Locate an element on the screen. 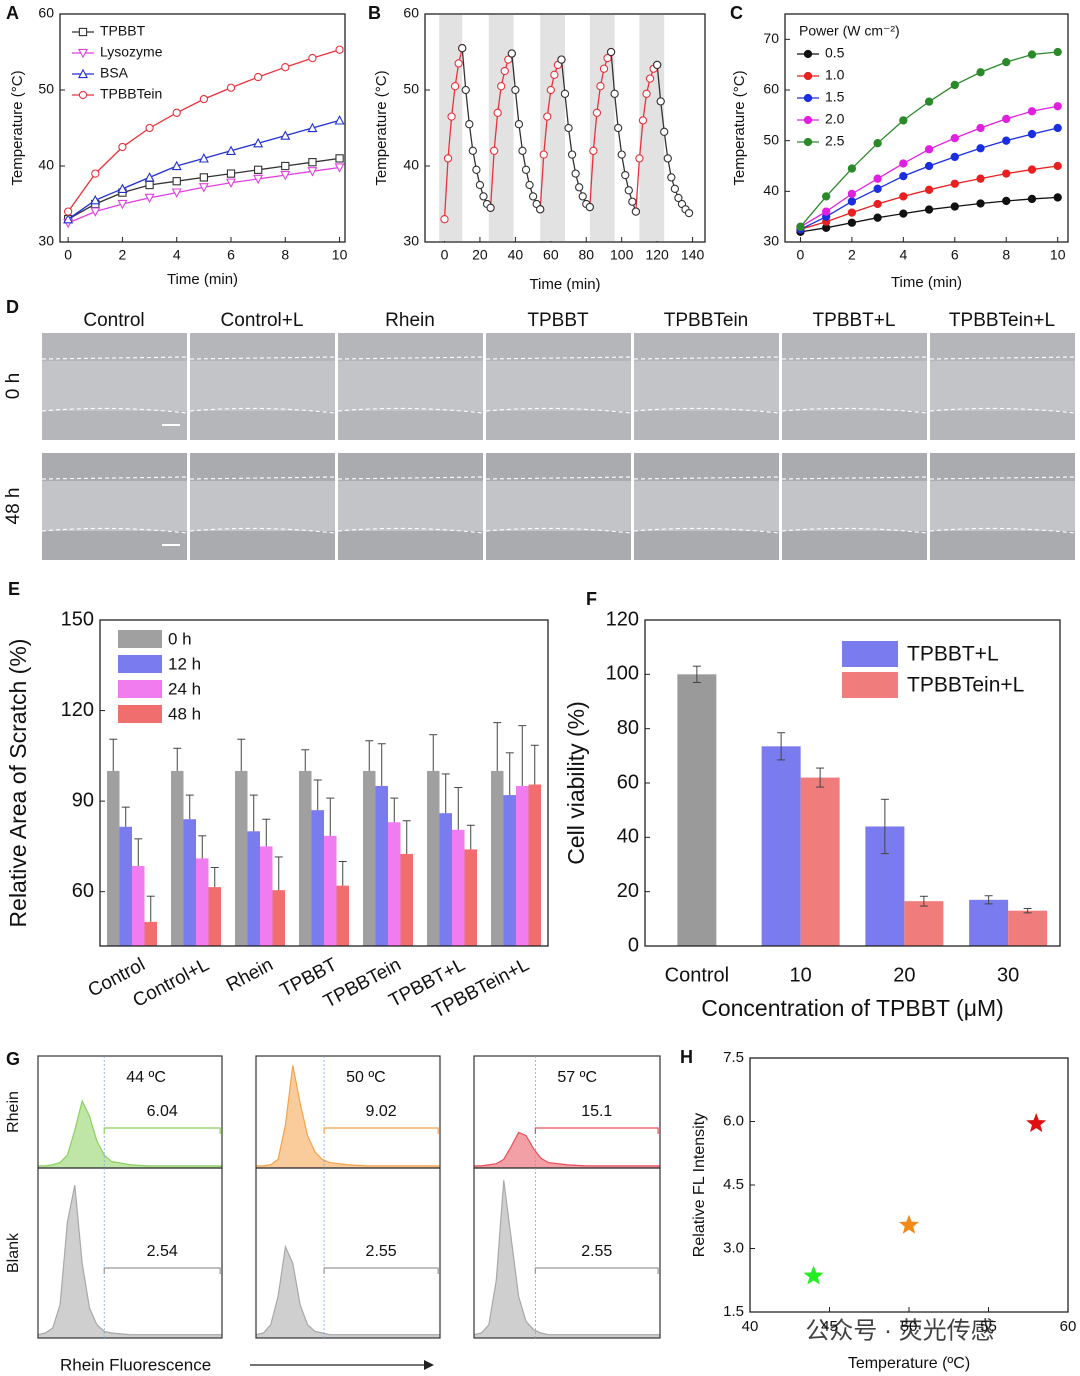 The width and height of the screenshot is (1080, 1376). y-tick-label: 90 is located at coordinates (83, 800).